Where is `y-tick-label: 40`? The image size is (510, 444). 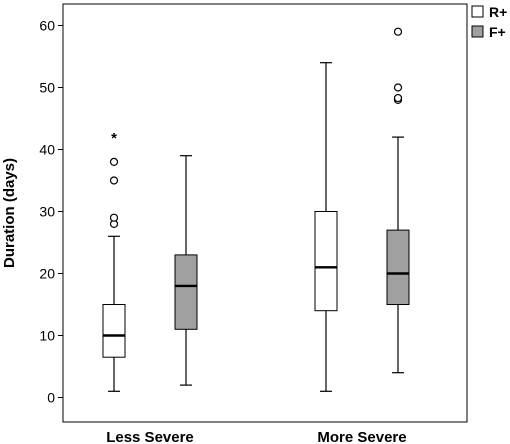
y-tick-label: 40 is located at coordinates (47, 150).